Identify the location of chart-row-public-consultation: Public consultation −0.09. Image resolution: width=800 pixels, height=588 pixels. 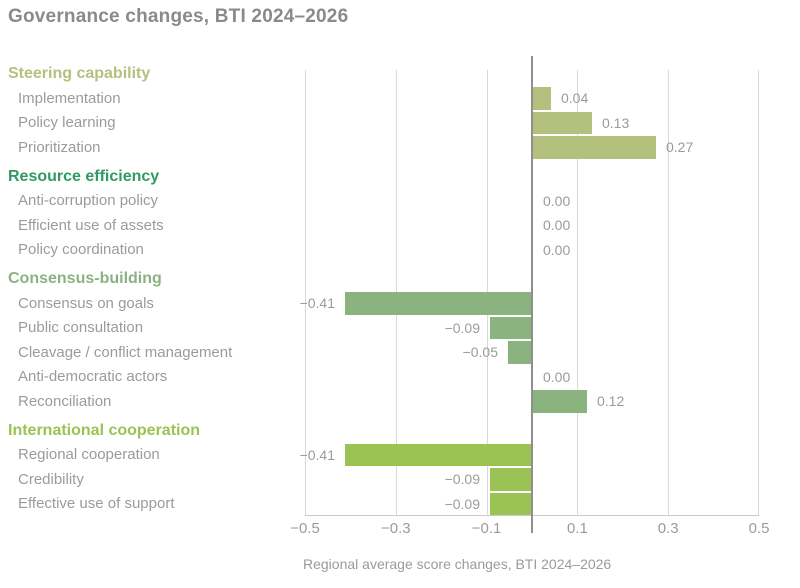
(400, 328).